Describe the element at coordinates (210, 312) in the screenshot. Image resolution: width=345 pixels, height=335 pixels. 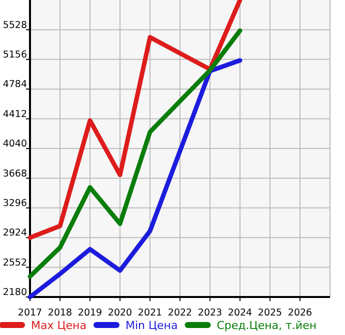
I see `x-tick-label: 2023` at that location.